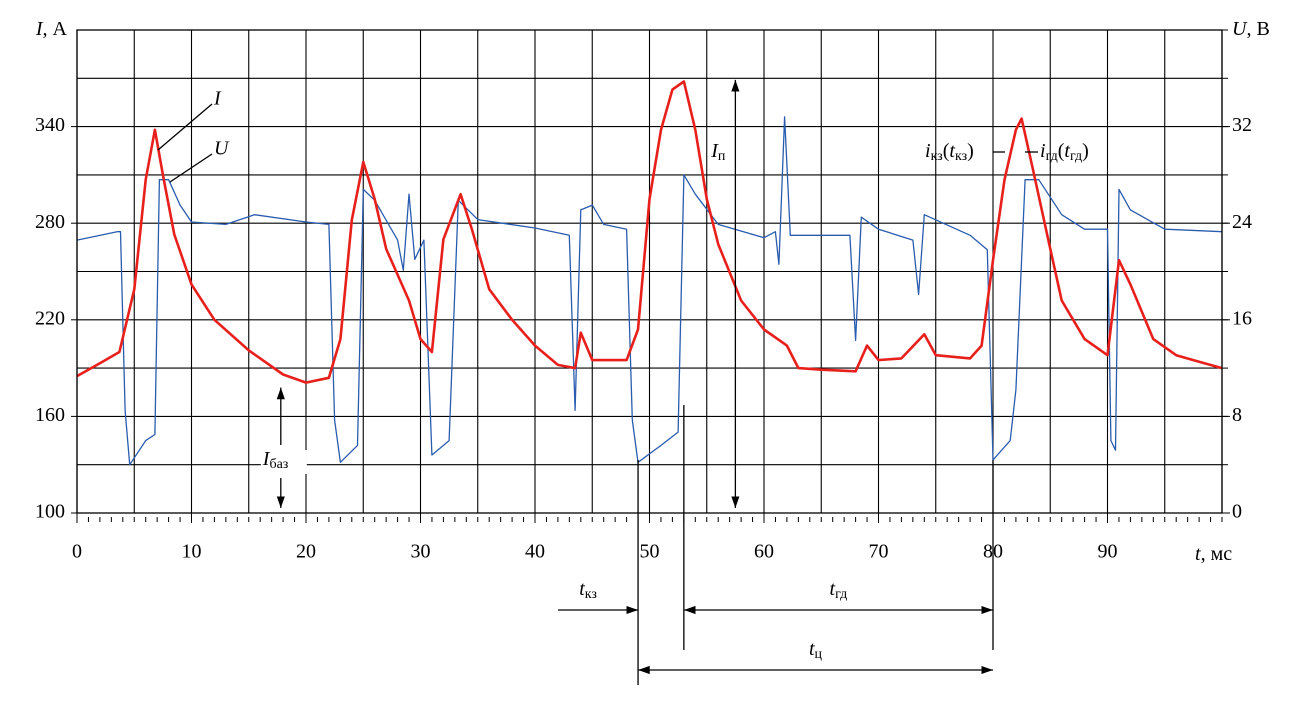  What do you see at coordinates (222, 149) in the screenshot?
I see `curve-label: U` at bounding box center [222, 149].